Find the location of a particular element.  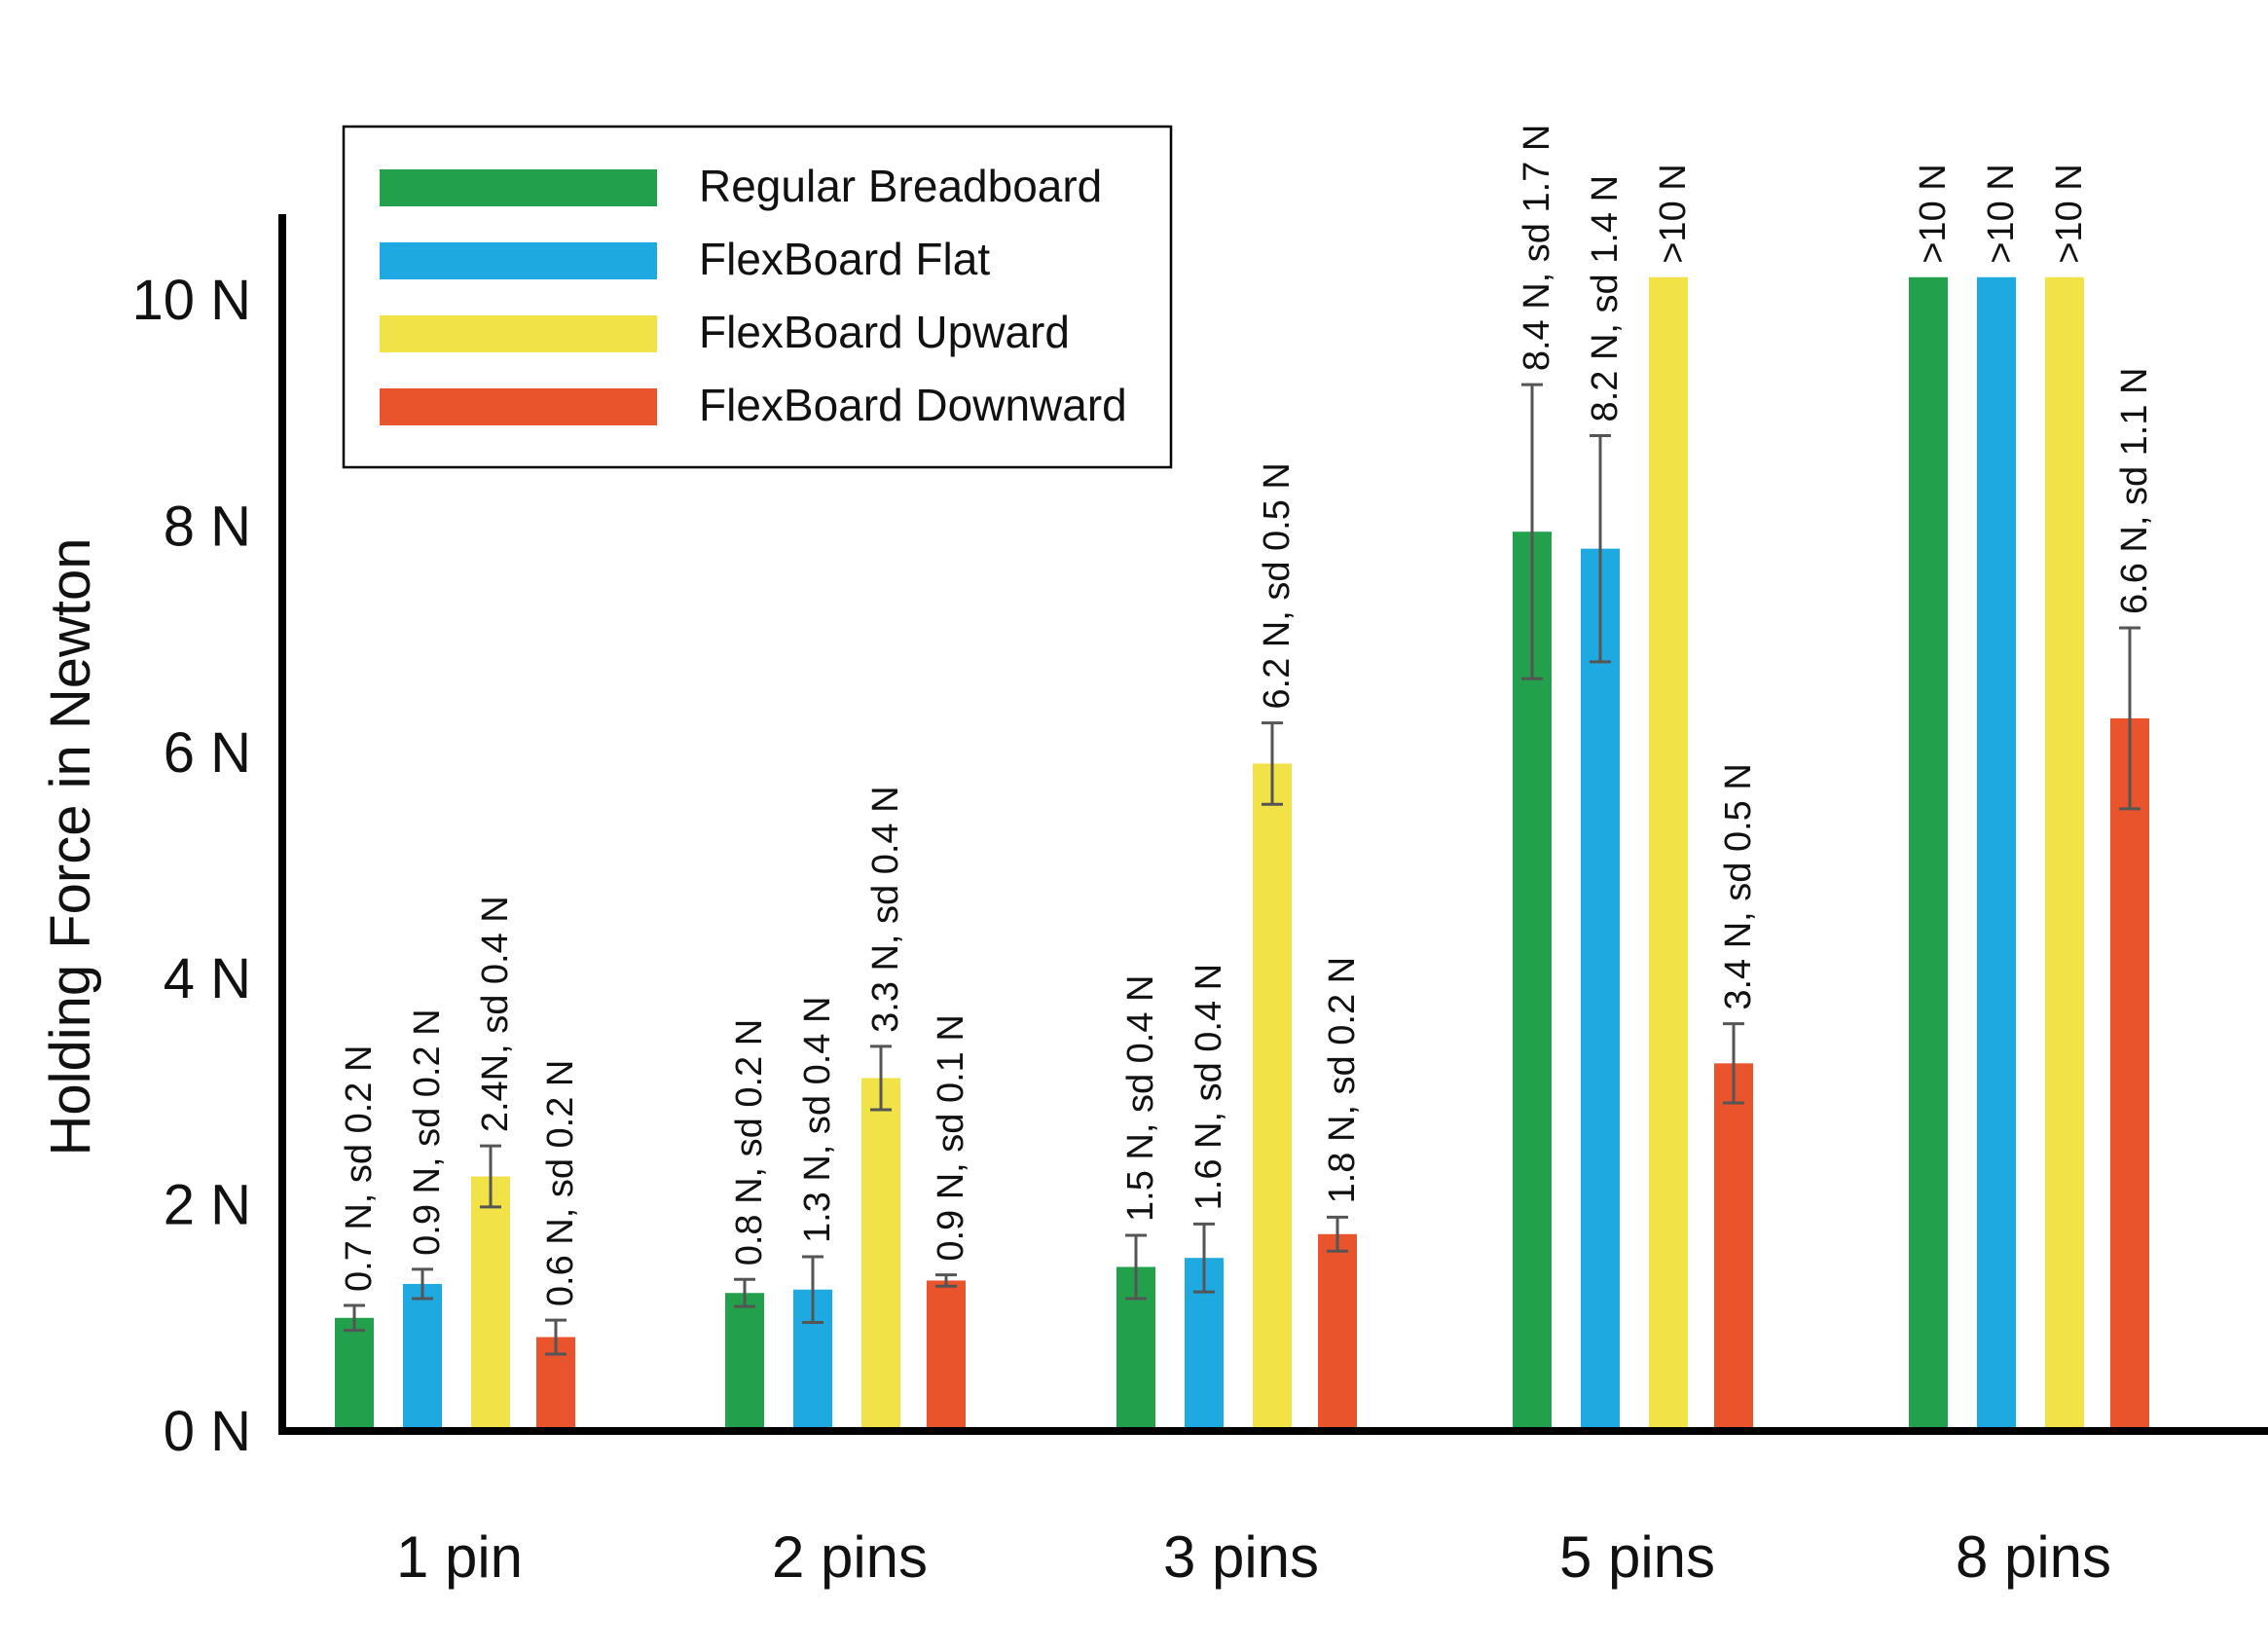

legend-label: Regular Breadboard is located at coordinates (900, 186).